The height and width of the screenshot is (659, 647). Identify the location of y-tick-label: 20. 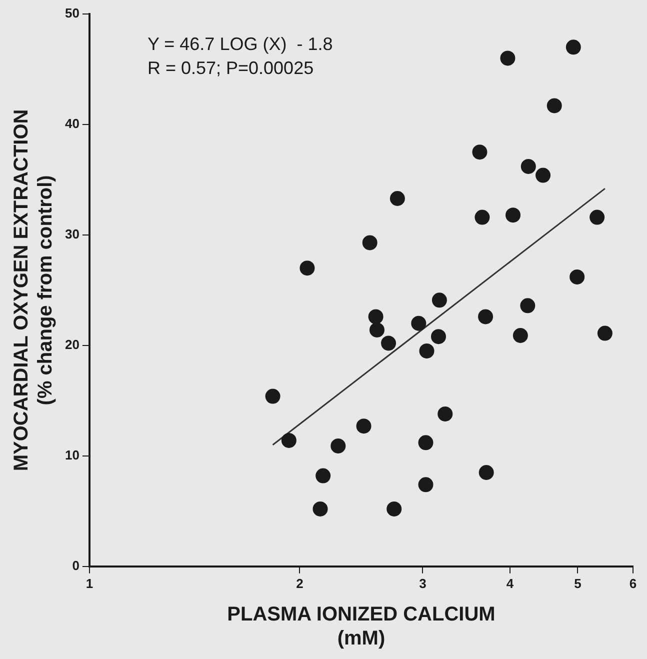
(72, 344).